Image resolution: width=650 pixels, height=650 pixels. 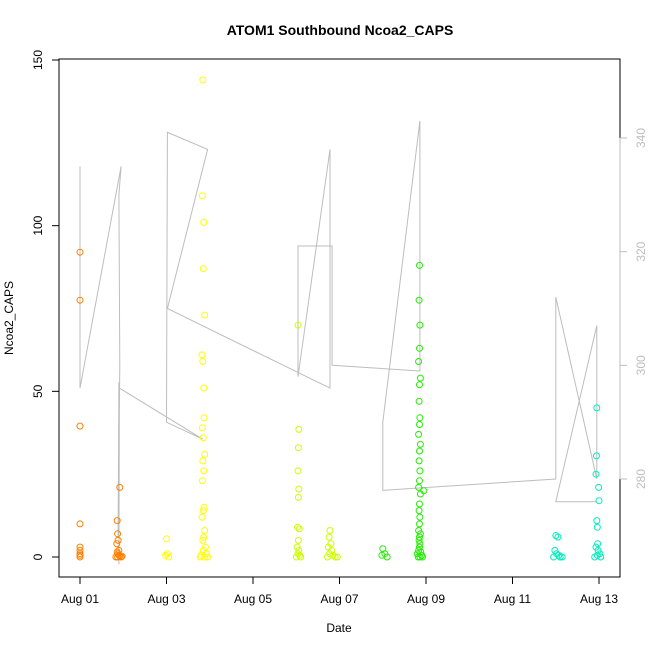 I want to click on y-tick-label: 0, so click(x=38, y=556).